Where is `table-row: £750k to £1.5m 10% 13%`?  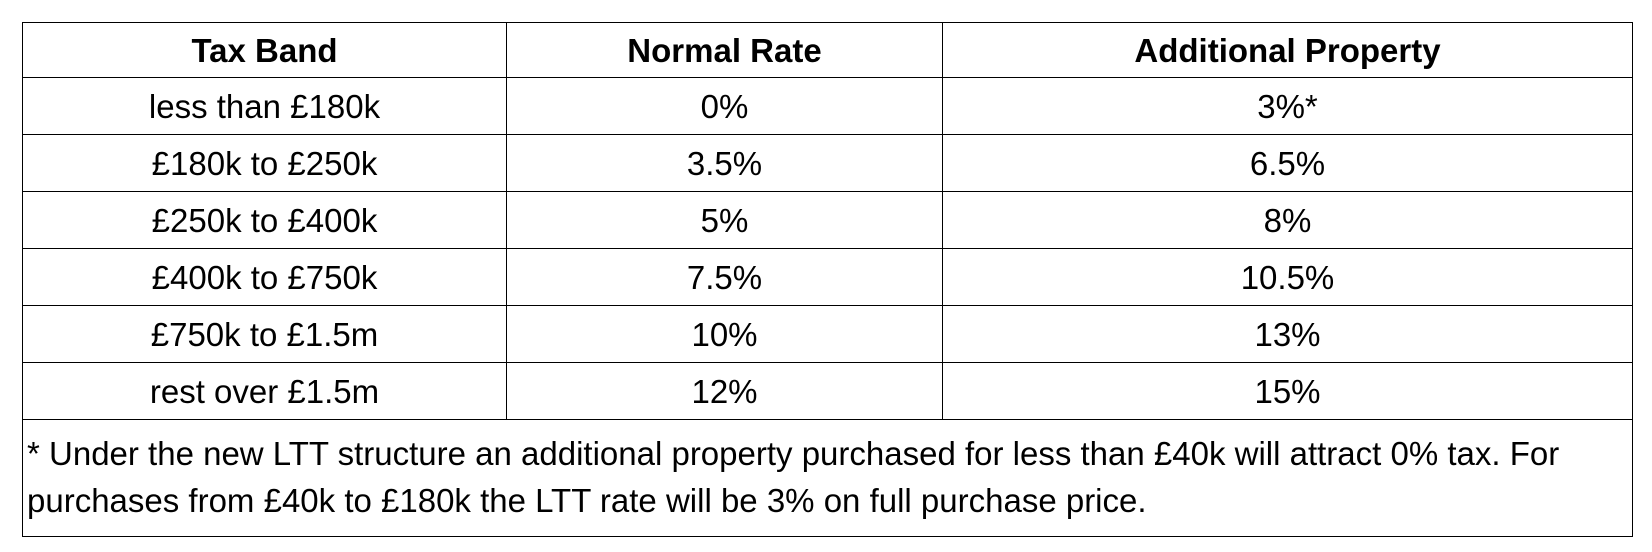 table-row: £750k to £1.5m 10% 13% is located at coordinates (827, 334).